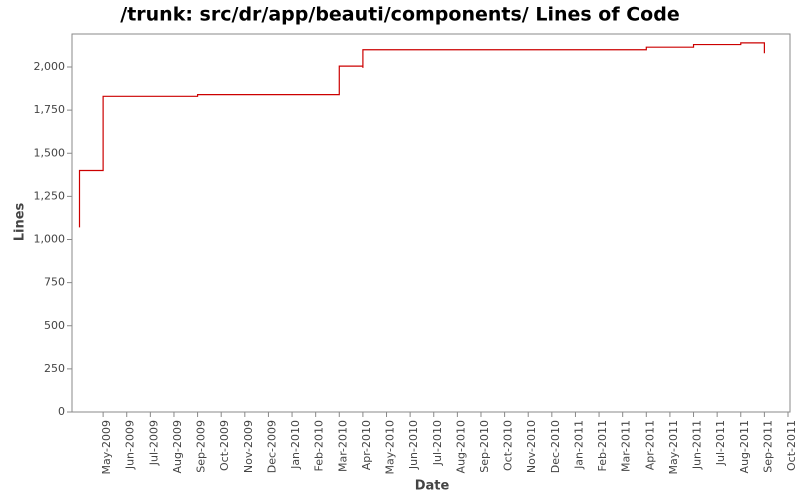 This screenshot has height=504, width=800. Describe the element at coordinates (248, 446) in the screenshot. I see `x-tick-label: Nov-2009` at that location.